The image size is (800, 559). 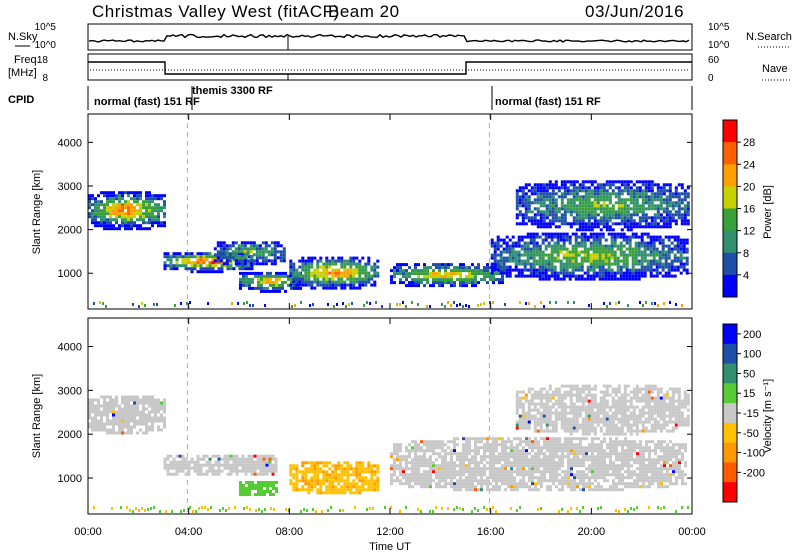 I want to click on power-colorbar-label: Power [dB], so click(x=768, y=212).